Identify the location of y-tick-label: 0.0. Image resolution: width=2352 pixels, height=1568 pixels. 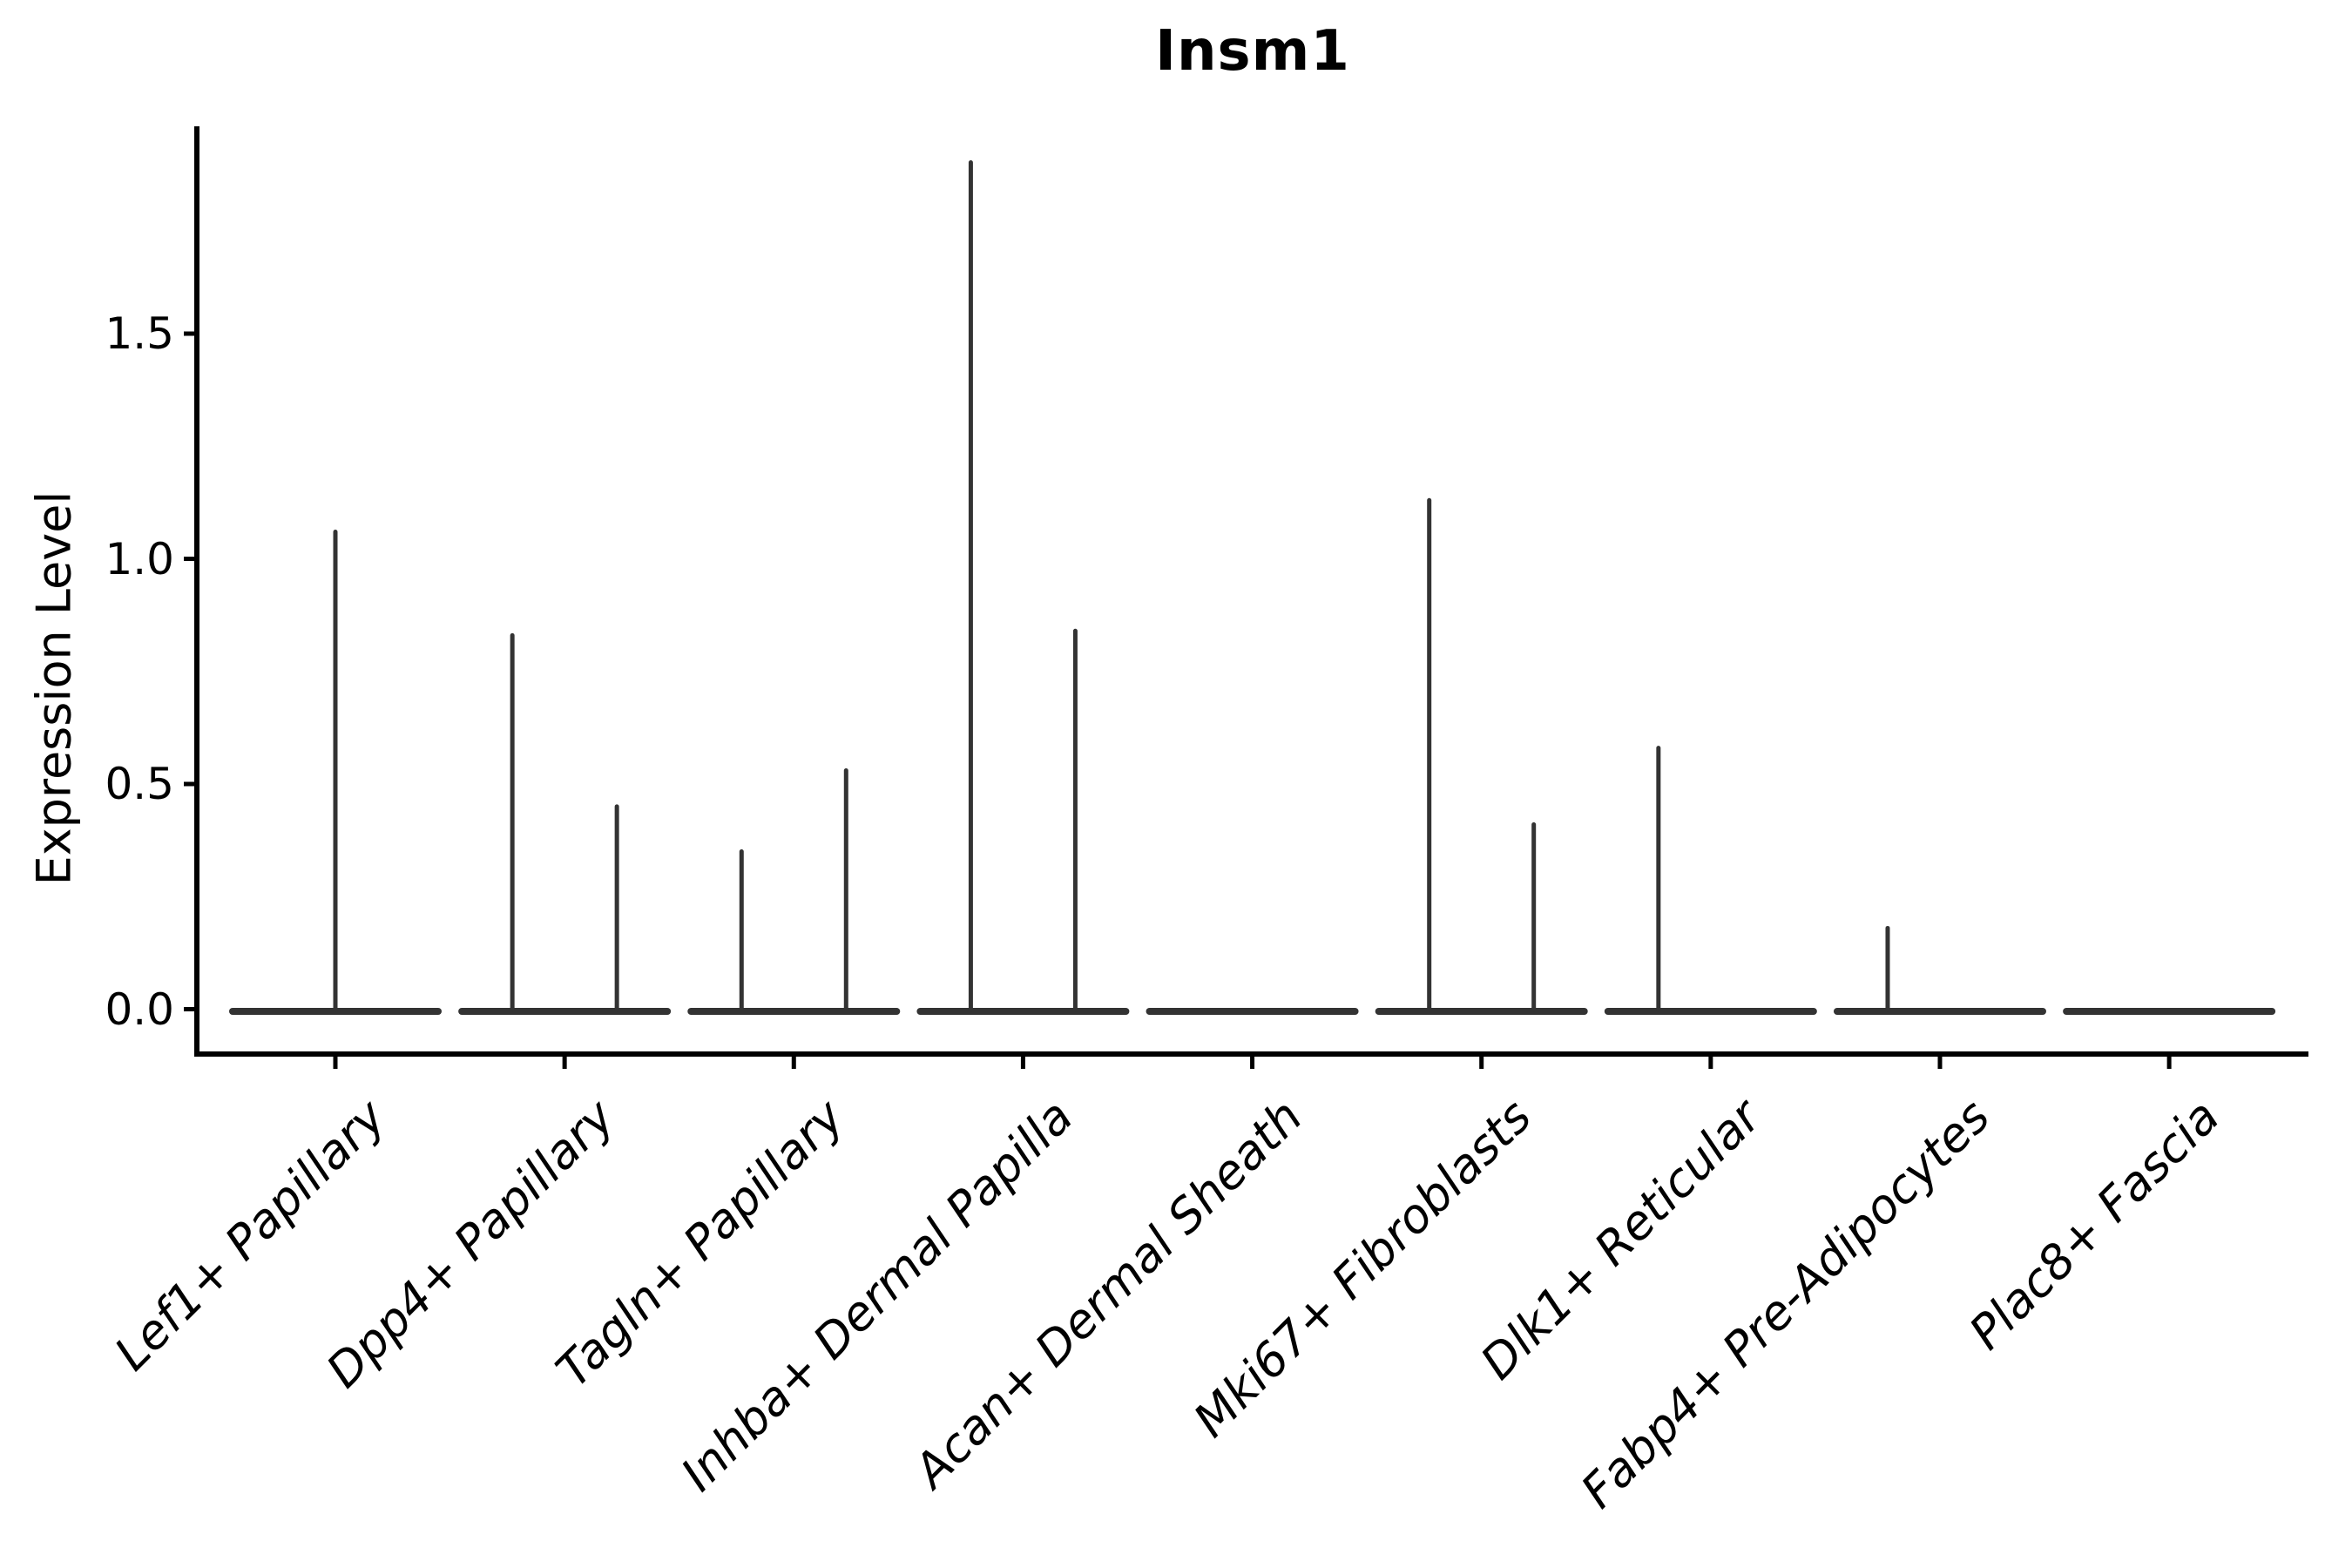
(139, 1009).